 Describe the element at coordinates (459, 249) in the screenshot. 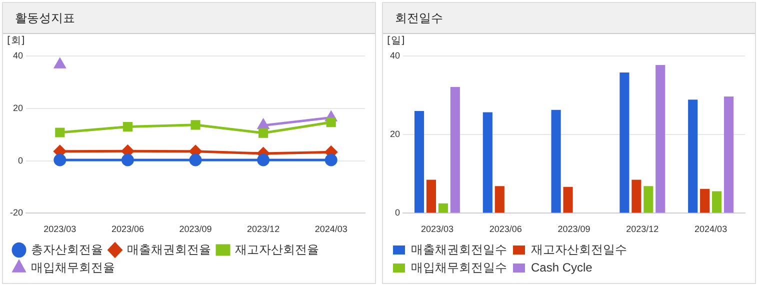

I see `legend-label: 매출채권회전일수` at that location.